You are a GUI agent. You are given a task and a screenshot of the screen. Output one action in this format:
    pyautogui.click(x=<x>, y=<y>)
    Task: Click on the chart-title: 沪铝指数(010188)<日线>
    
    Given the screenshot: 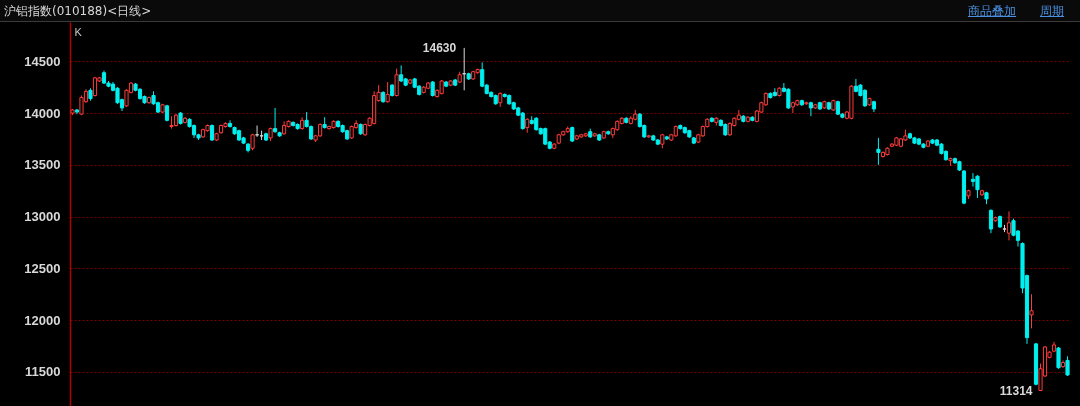 What is the action you would take?
    pyautogui.click(x=78, y=11)
    